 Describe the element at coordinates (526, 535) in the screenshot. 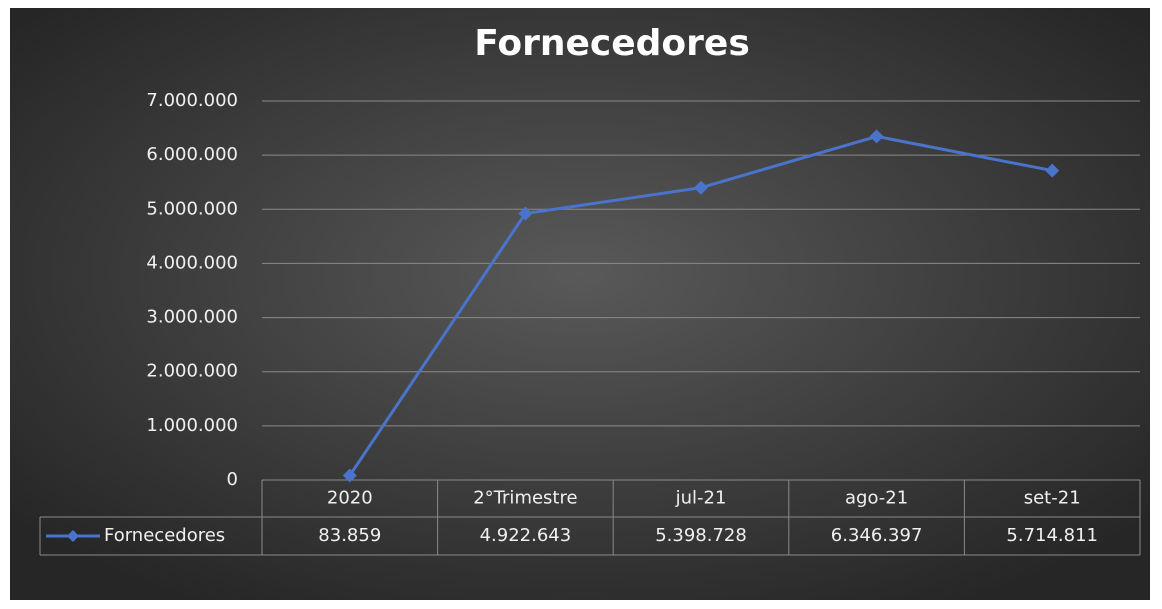

I see `data-label: 4.922.643` at that location.